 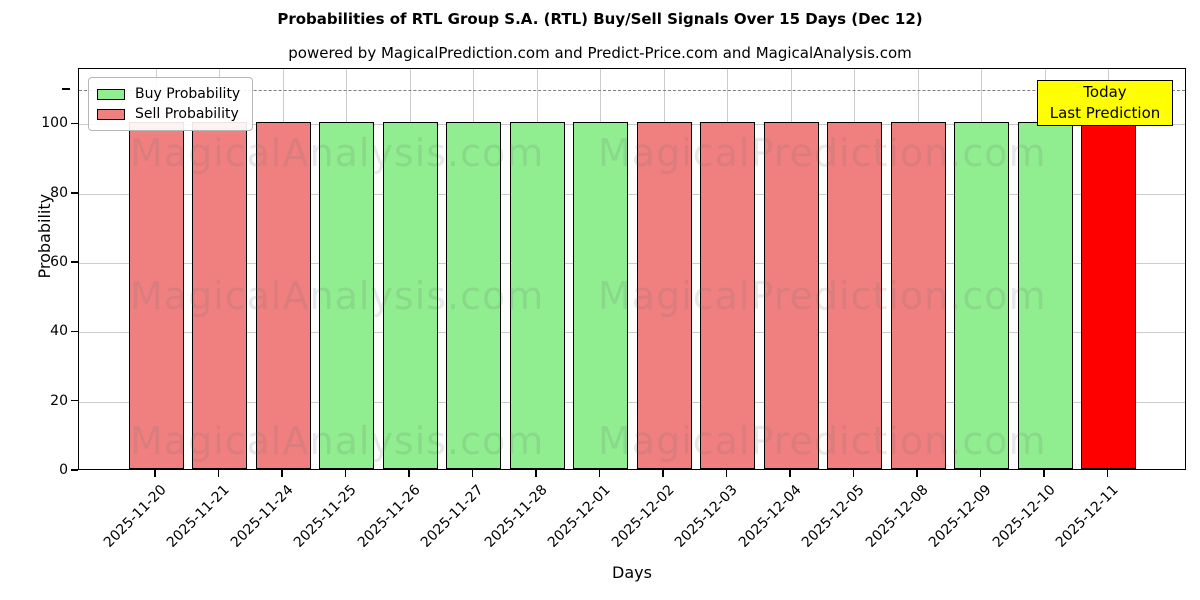 What do you see at coordinates (198, 516) in the screenshot?
I see `x-tick-label: 2025-11-21` at bounding box center [198, 516].